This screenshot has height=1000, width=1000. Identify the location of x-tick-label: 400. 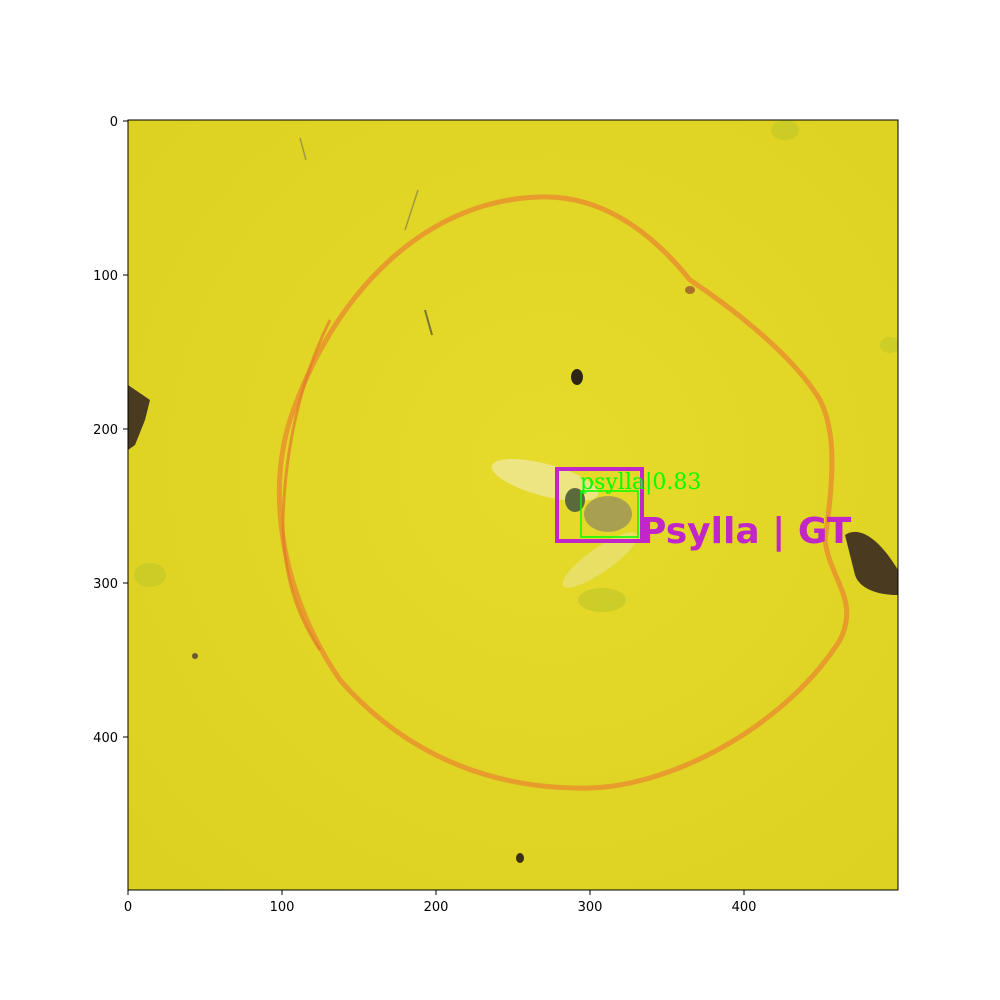
(744, 907).